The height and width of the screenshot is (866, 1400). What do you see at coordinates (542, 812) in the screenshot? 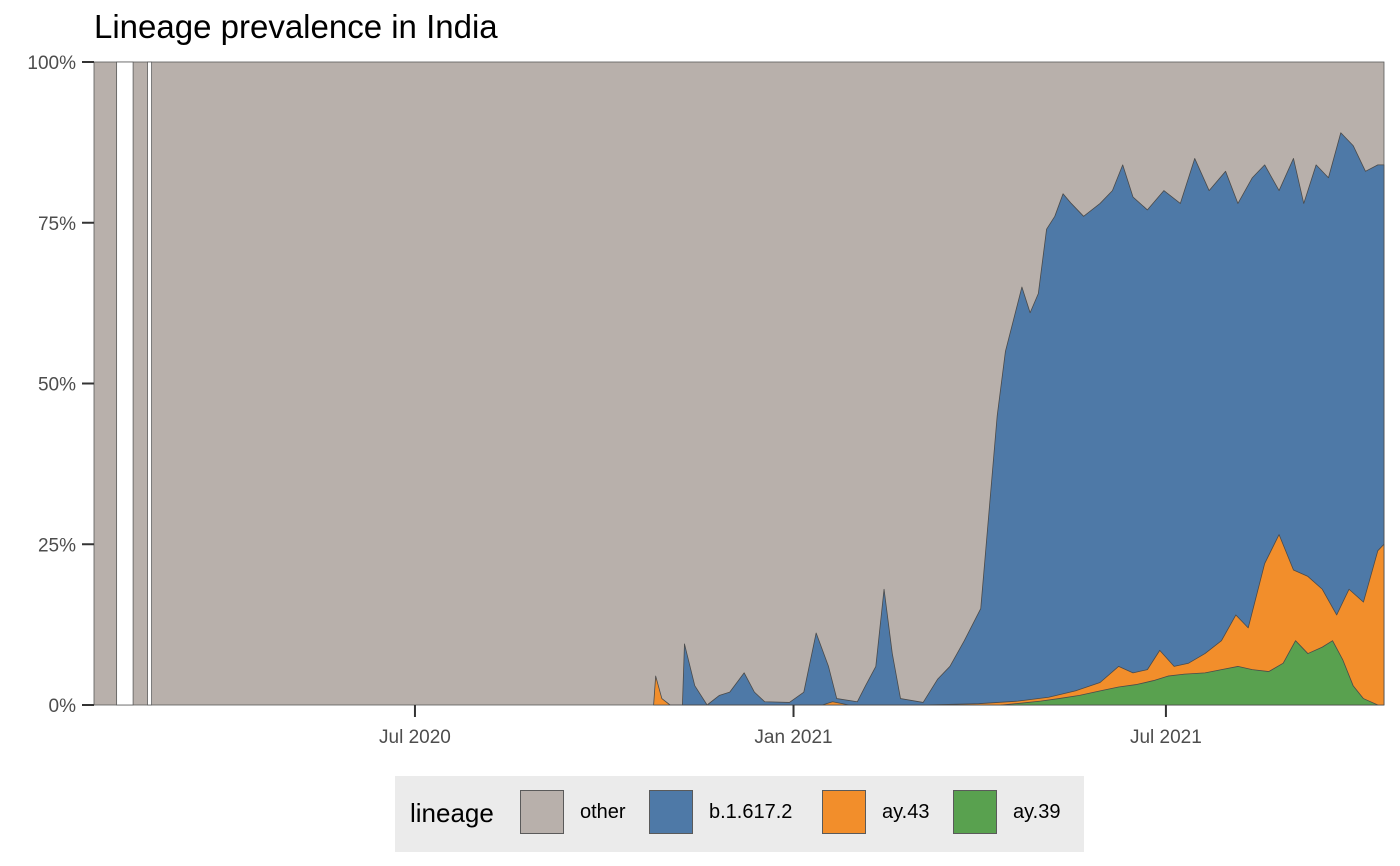
I see `legend-key-other` at bounding box center [542, 812].